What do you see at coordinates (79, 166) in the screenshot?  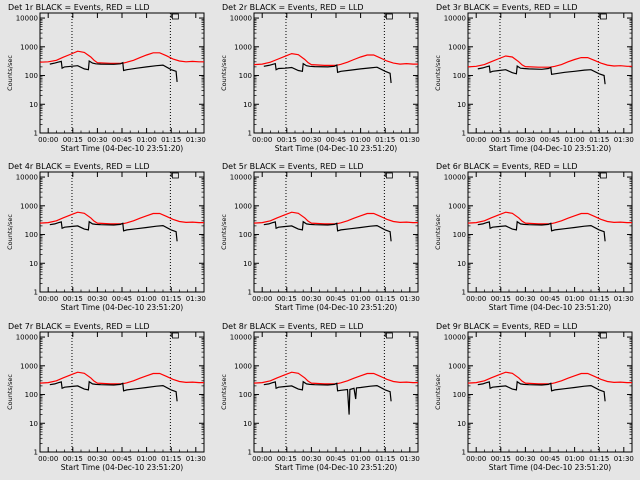 I see `chart-title: Det 4r BLACK = Events, RED = LLD` at bounding box center [79, 166].